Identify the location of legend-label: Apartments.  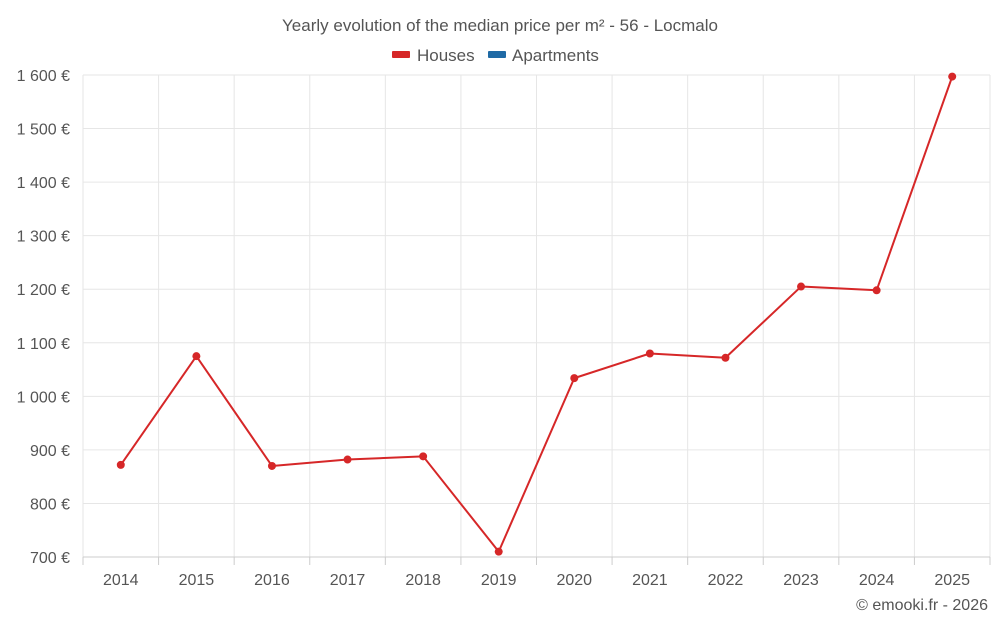
(555, 55).